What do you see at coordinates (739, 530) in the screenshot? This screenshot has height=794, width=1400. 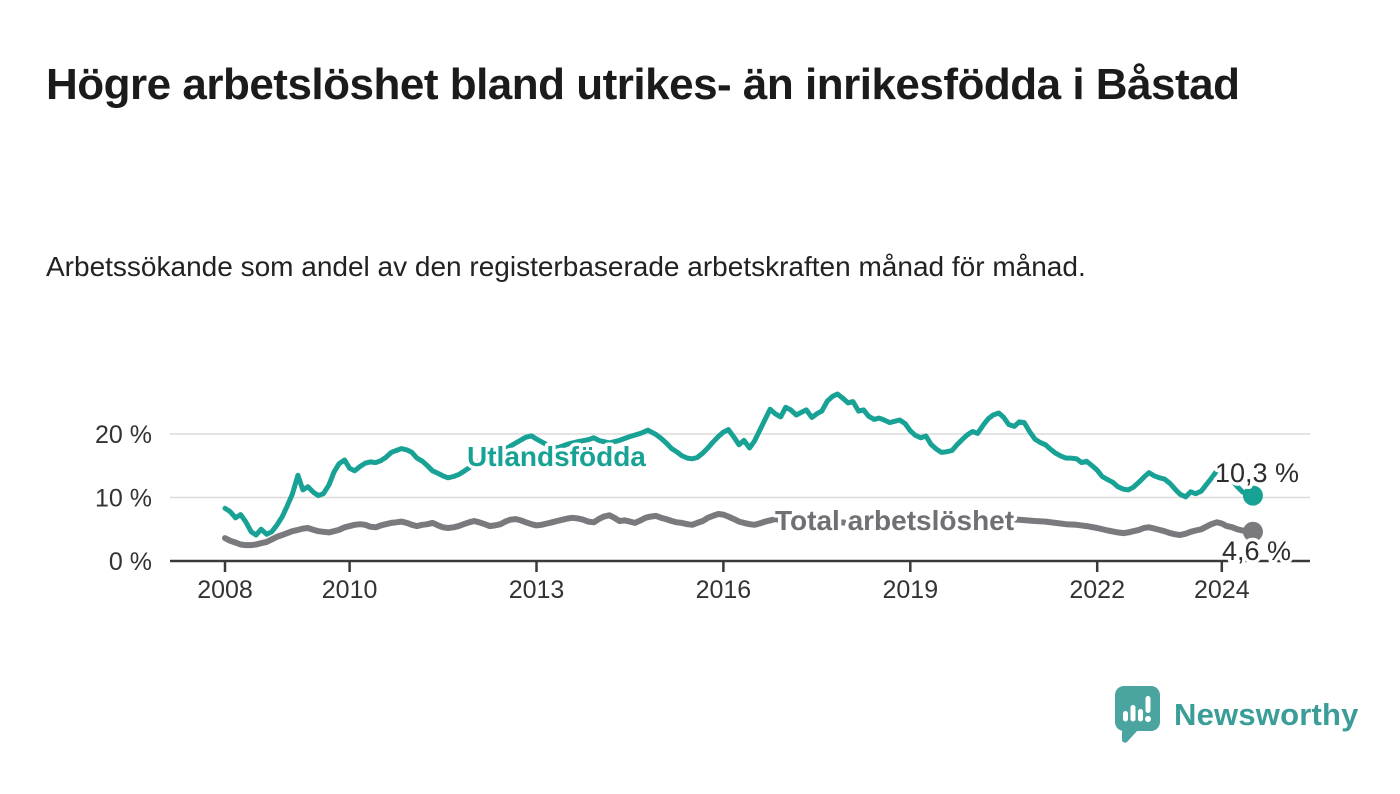 I see `line-total-arbetsloshet` at bounding box center [739, 530].